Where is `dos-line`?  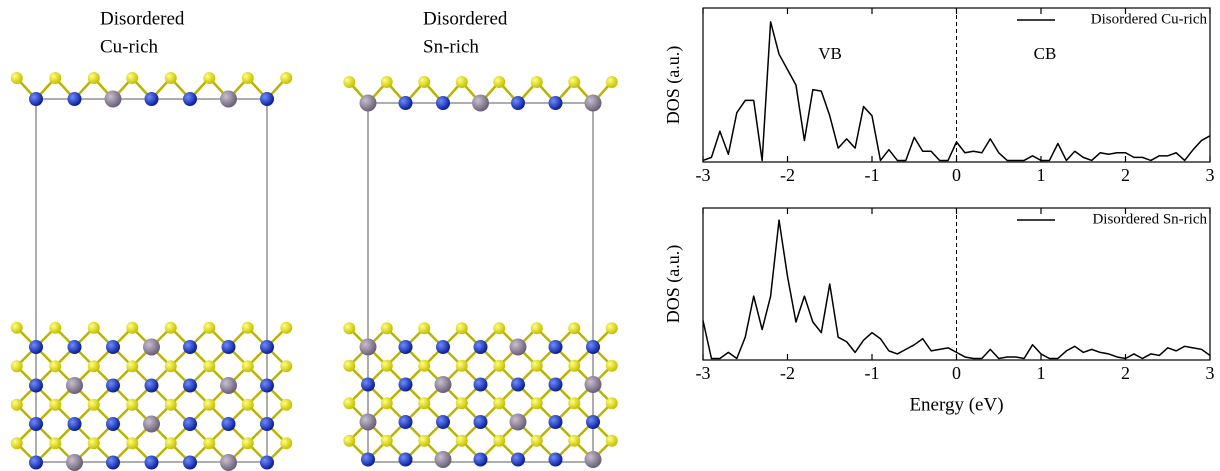
dos-line is located at coordinates (956, 289).